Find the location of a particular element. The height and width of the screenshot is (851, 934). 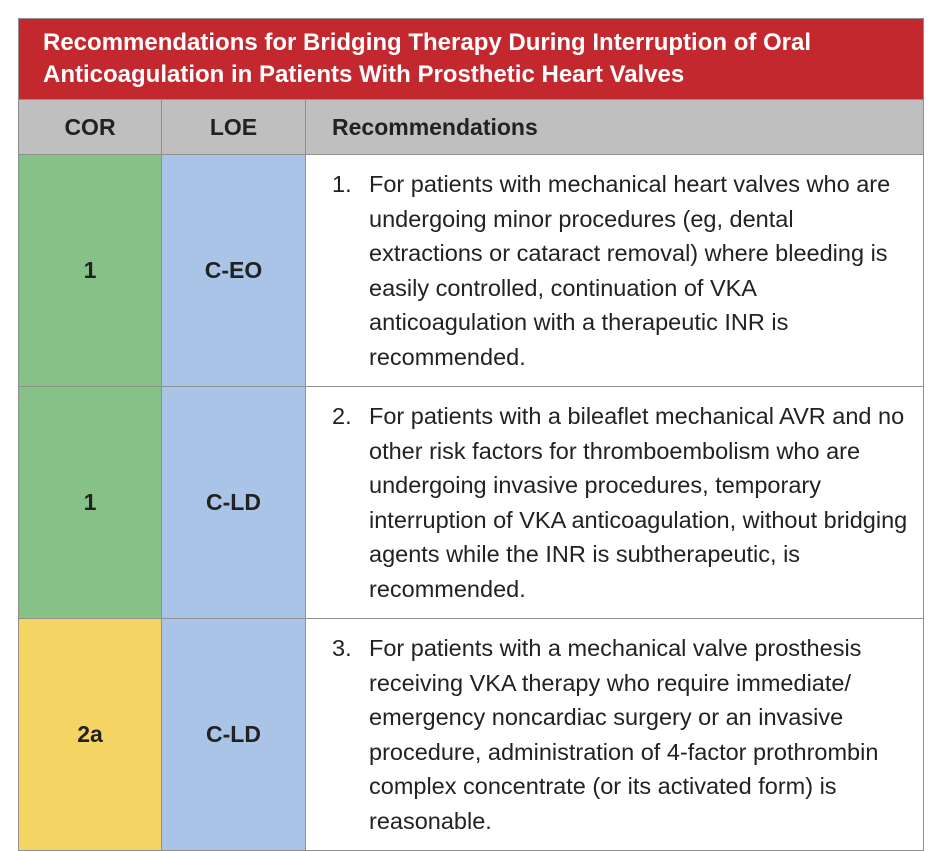

column-header: Recommendations is located at coordinates (614, 127).